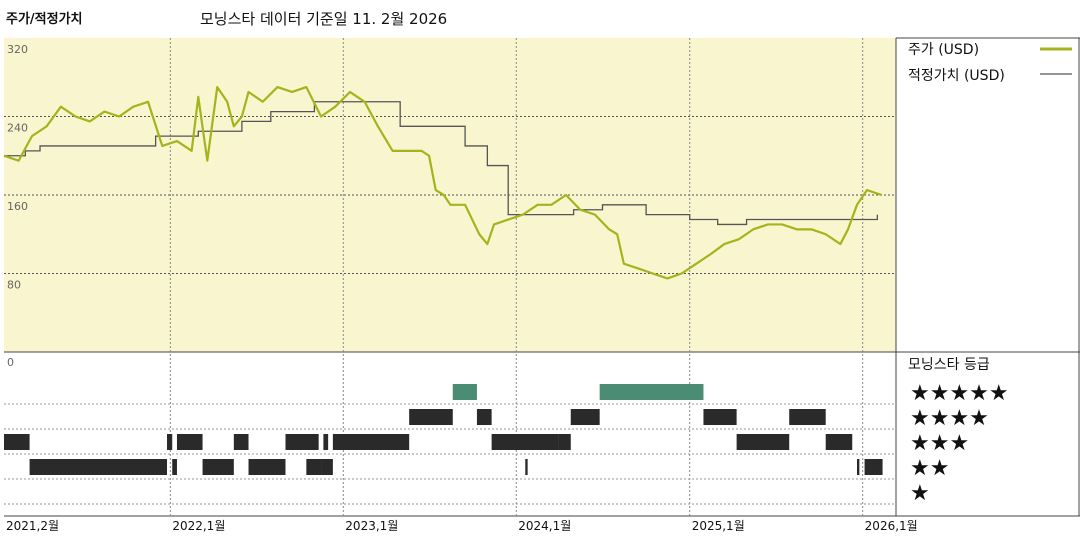 This screenshot has width=1080, height=540. Describe the element at coordinates (10, 362) in the screenshot. I see `y-tick-label: 0` at that location.